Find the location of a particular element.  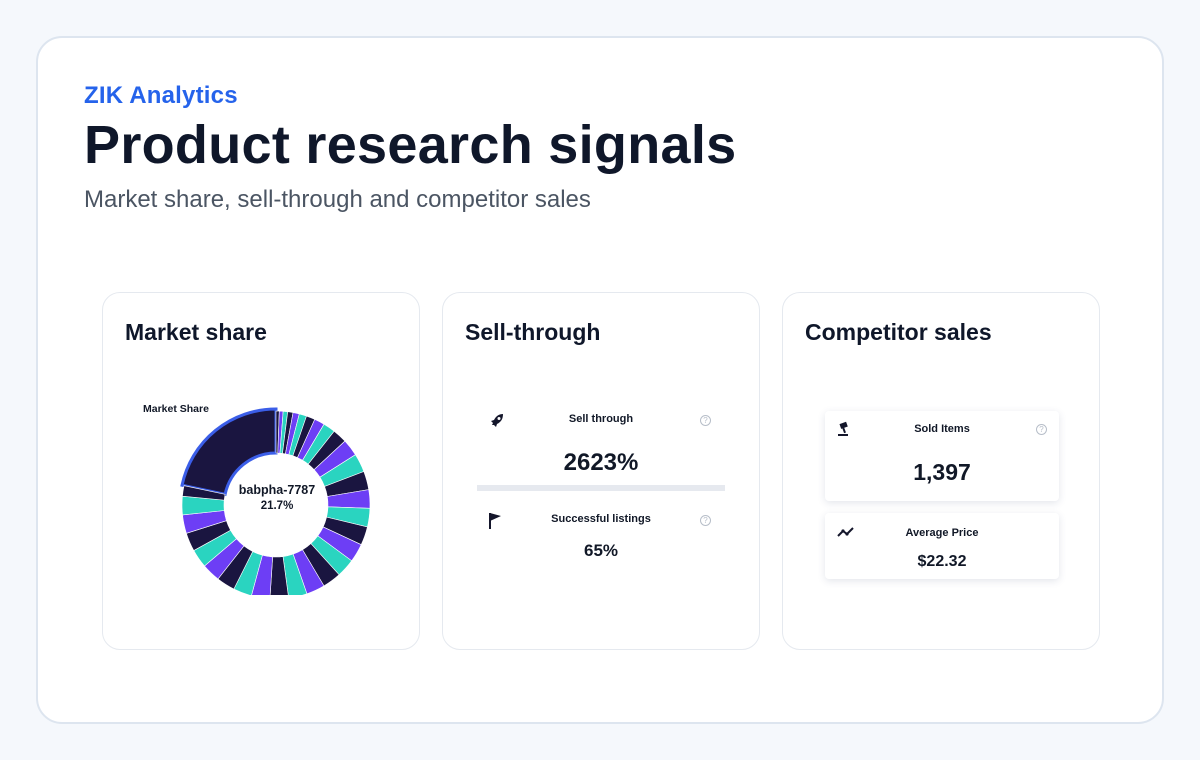

donut-center-name: babpha-7787 is located at coordinates (277, 490).